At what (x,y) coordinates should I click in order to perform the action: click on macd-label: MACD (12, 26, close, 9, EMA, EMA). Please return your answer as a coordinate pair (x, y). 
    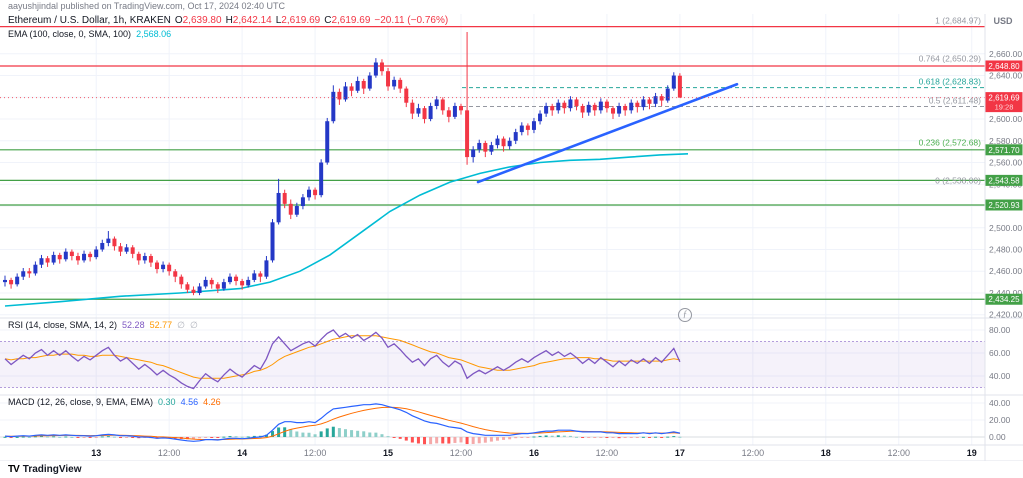
    Looking at the image, I should click on (81, 402).